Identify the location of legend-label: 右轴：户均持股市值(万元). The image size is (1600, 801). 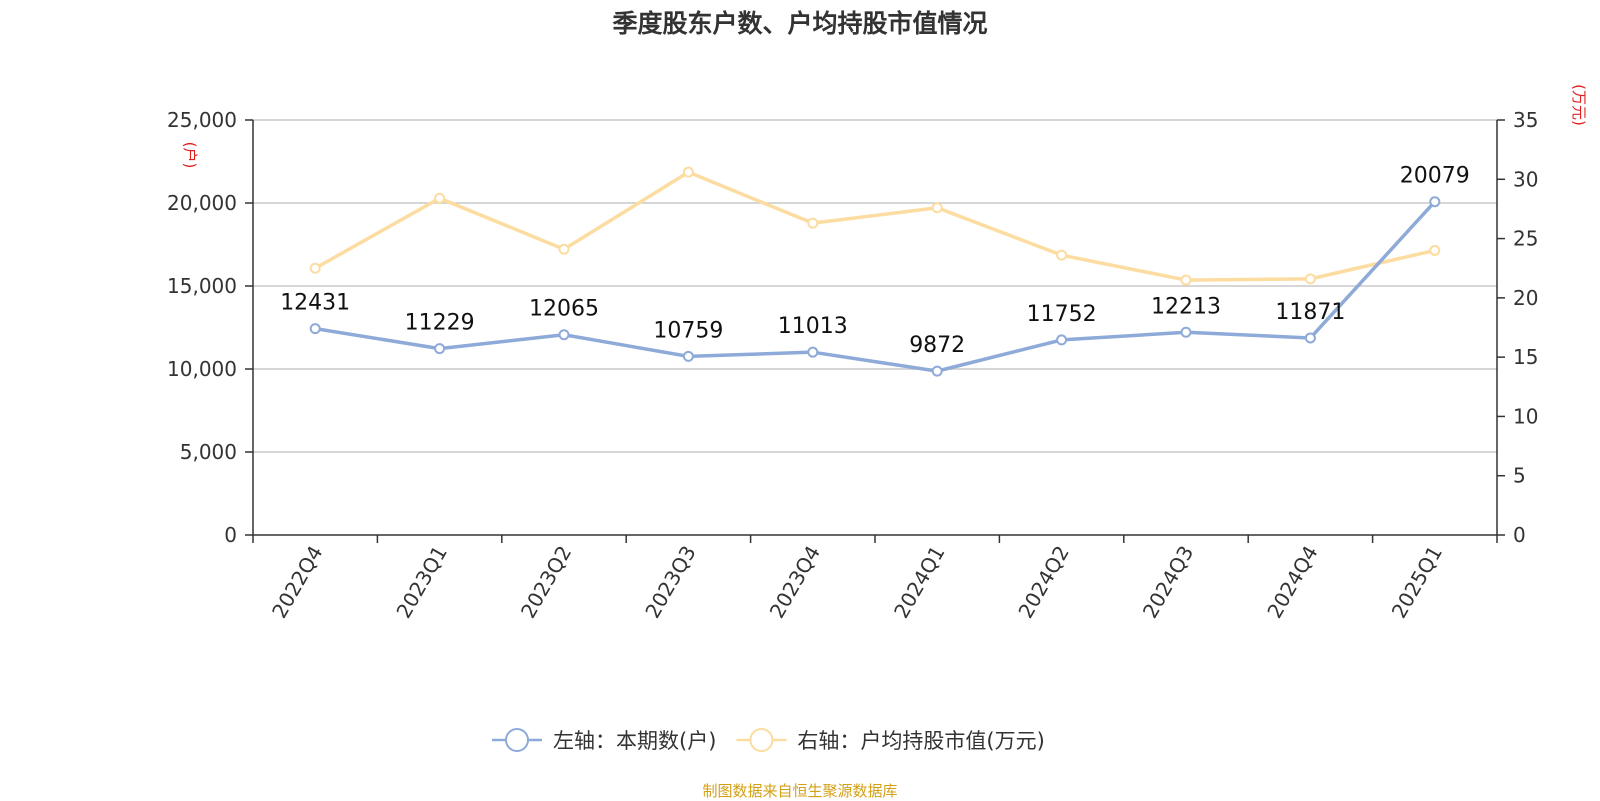
(920, 741).